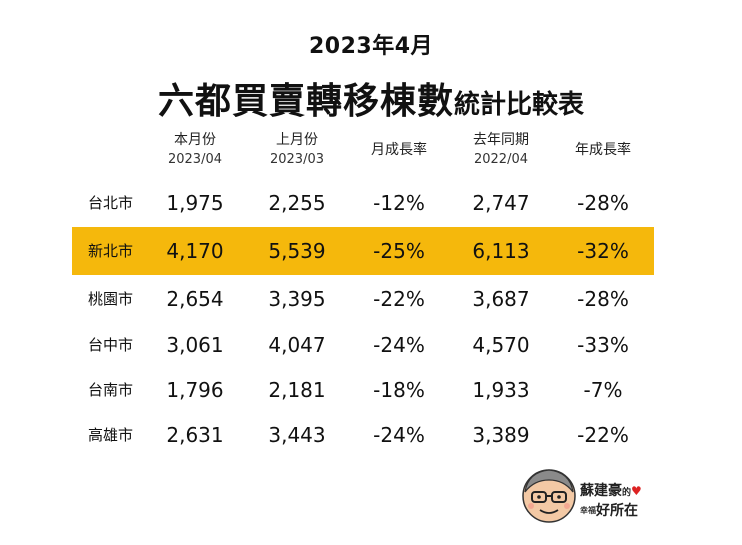  Describe the element at coordinates (399, 203) in the screenshot. I see `mom-growth-value: -12%` at that location.